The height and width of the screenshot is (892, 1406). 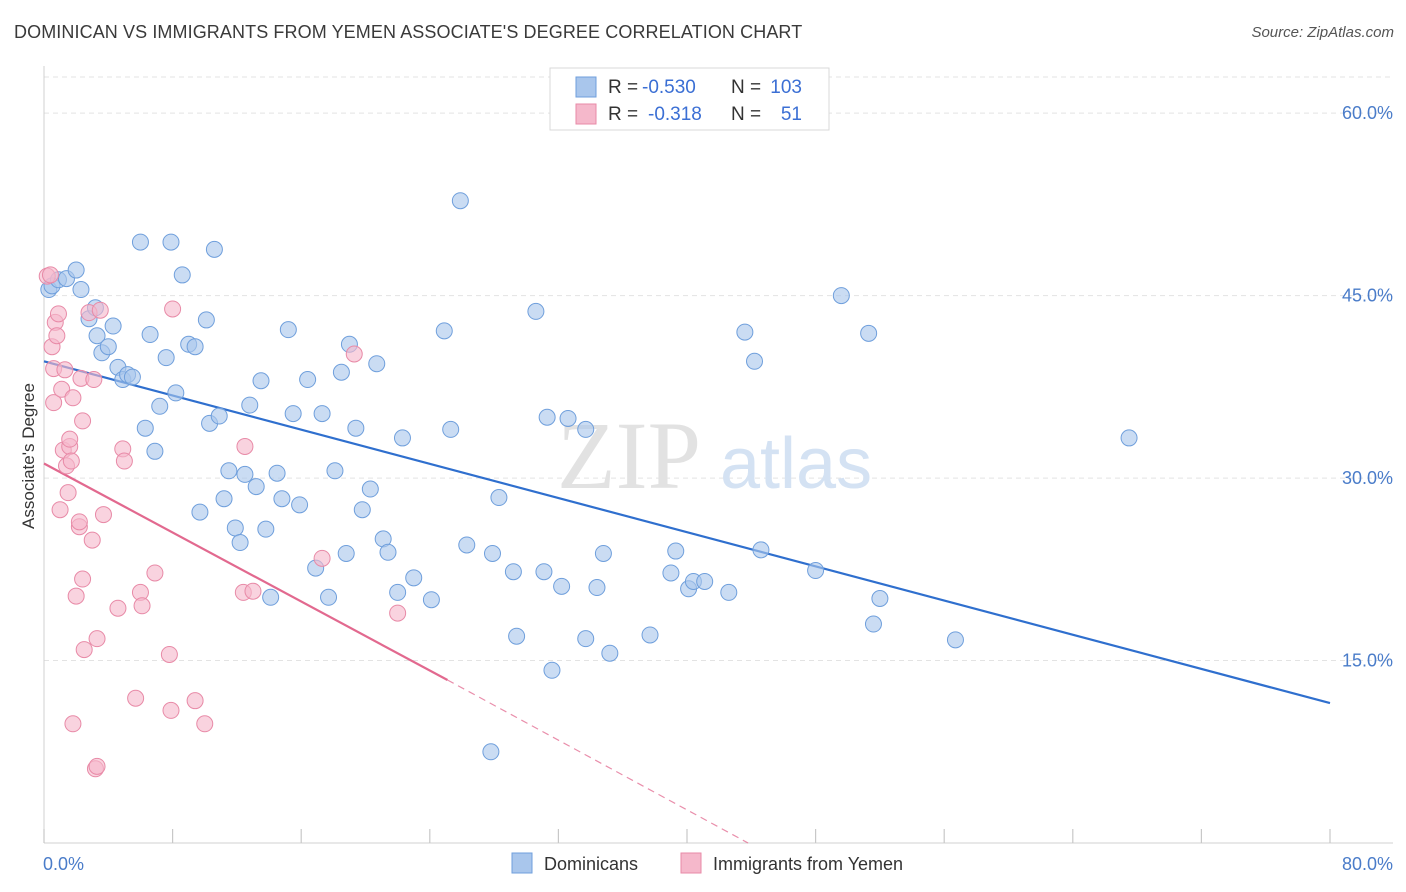 I want to click on watermark-atlas: atlas, so click(x=796, y=464).